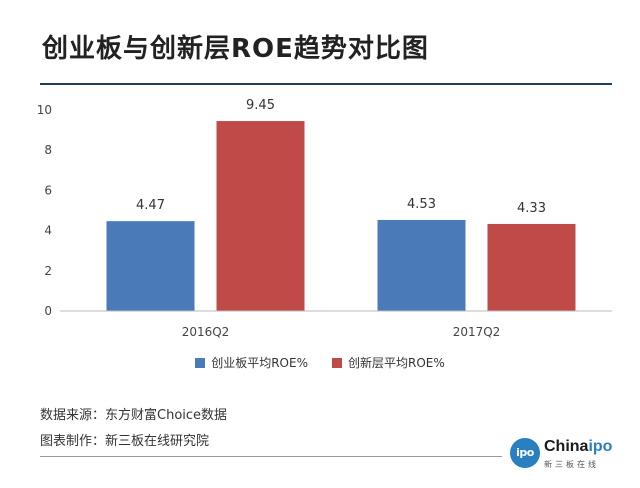 This screenshot has width=640, height=488. Describe the element at coordinates (260, 216) in the screenshot. I see `bar-2016Q2-innovation` at that location.